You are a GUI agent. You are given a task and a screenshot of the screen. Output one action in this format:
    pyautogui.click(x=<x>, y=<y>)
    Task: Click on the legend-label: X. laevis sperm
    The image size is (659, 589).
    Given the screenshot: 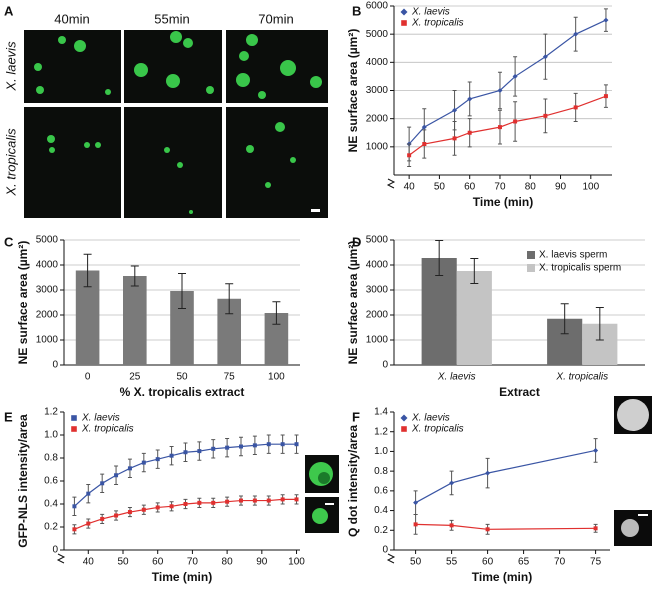 What is the action you would take?
    pyautogui.click(x=573, y=255)
    